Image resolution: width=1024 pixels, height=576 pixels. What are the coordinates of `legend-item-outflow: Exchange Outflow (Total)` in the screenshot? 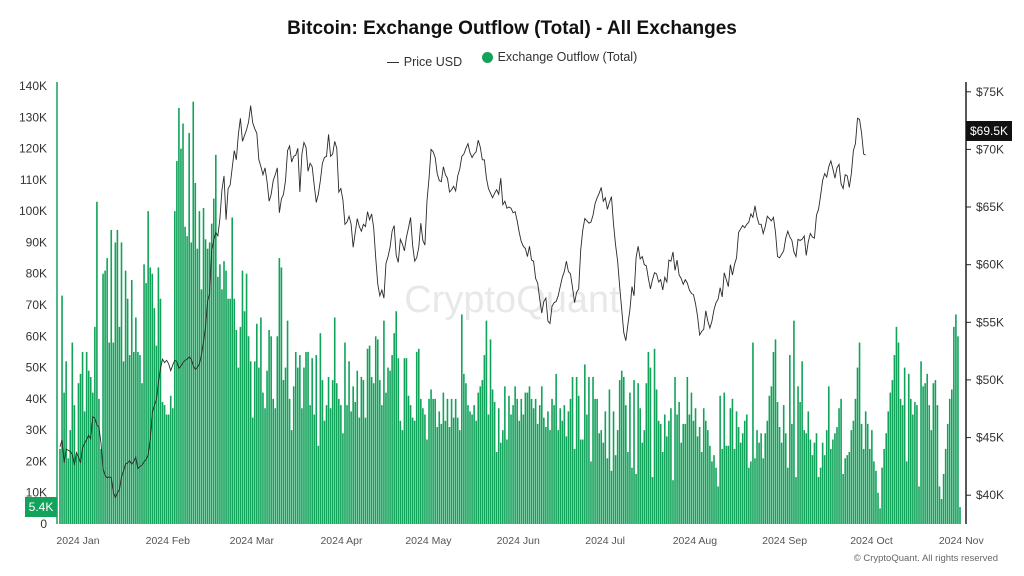 It's located at (559, 57).